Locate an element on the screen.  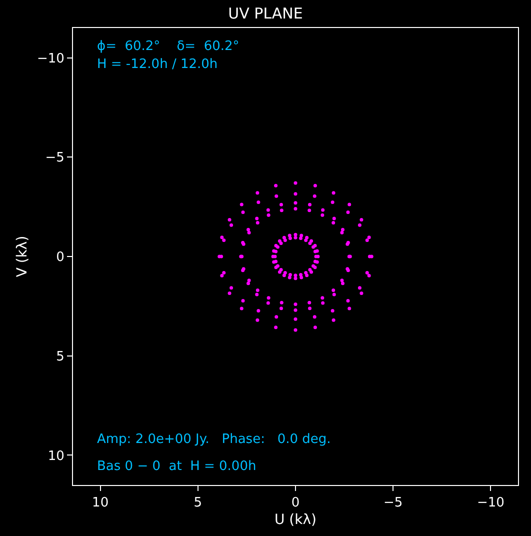
annotation: Bas 0 − 0 at H = 0.00h is located at coordinates (176, 466).